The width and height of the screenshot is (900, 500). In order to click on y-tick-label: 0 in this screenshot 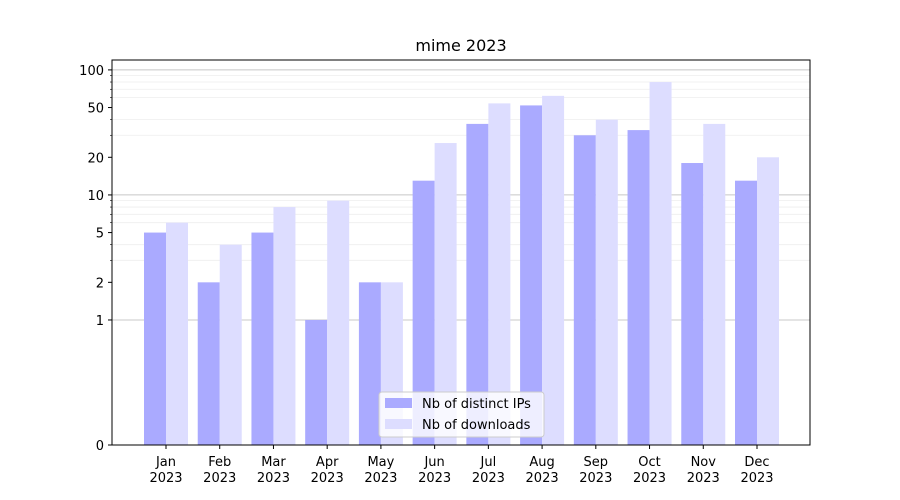, I will do `click(100, 446)`.